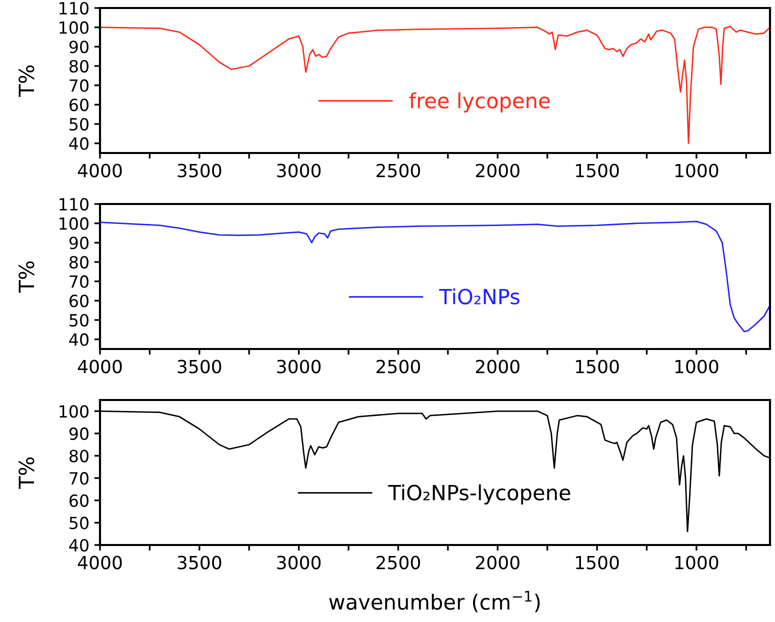 This screenshot has width=775, height=622. Describe the element at coordinates (479, 102) in the screenshot. I see `legend-label: free lycopene` at that location.